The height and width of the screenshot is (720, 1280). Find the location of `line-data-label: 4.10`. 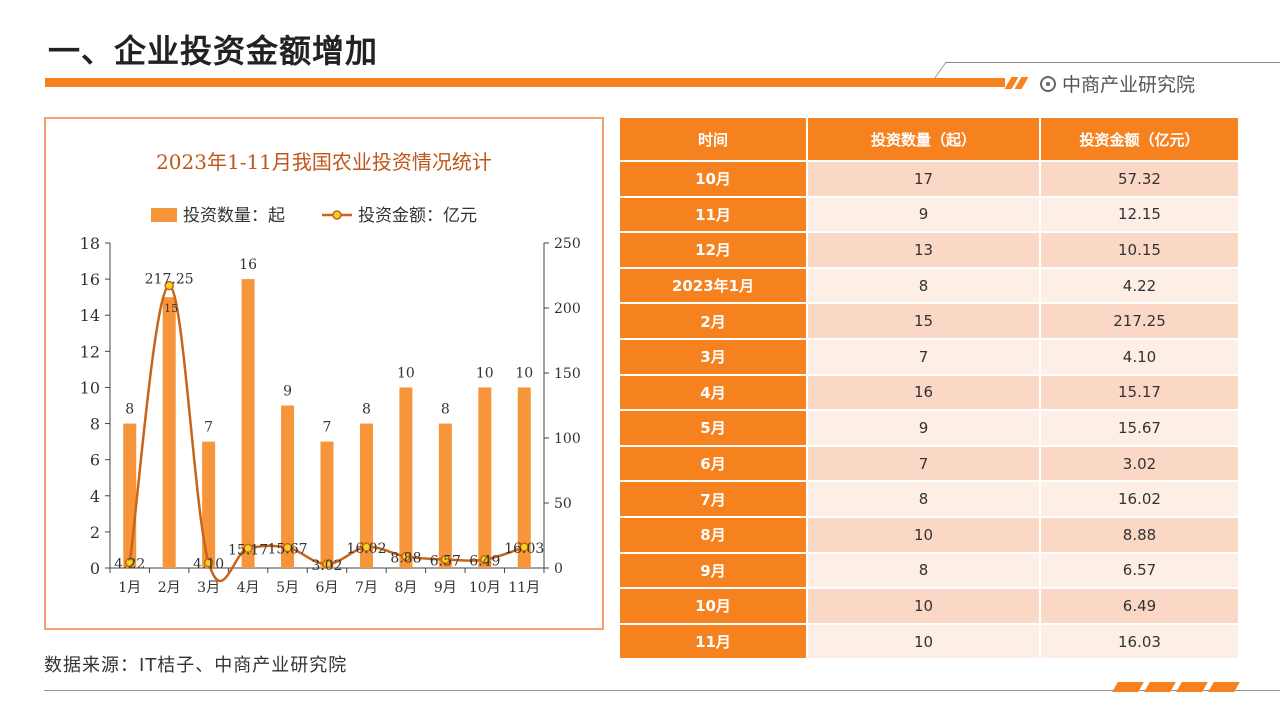

line-data-label: 4.10 is located at coordinates (208, 565).